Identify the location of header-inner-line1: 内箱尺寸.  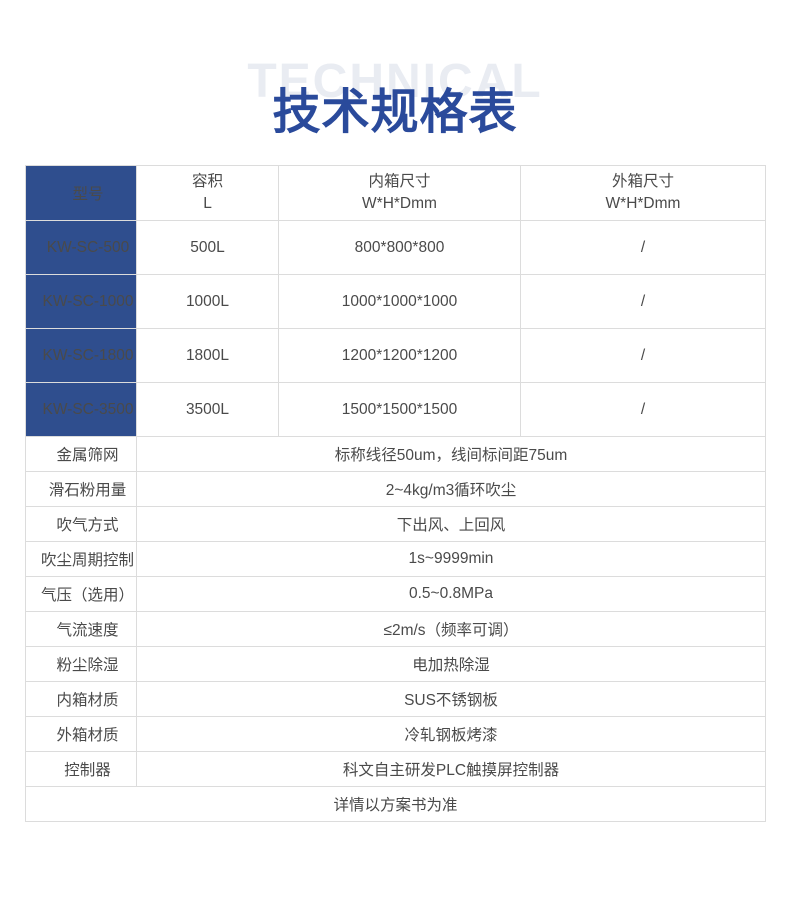
(399, 181).